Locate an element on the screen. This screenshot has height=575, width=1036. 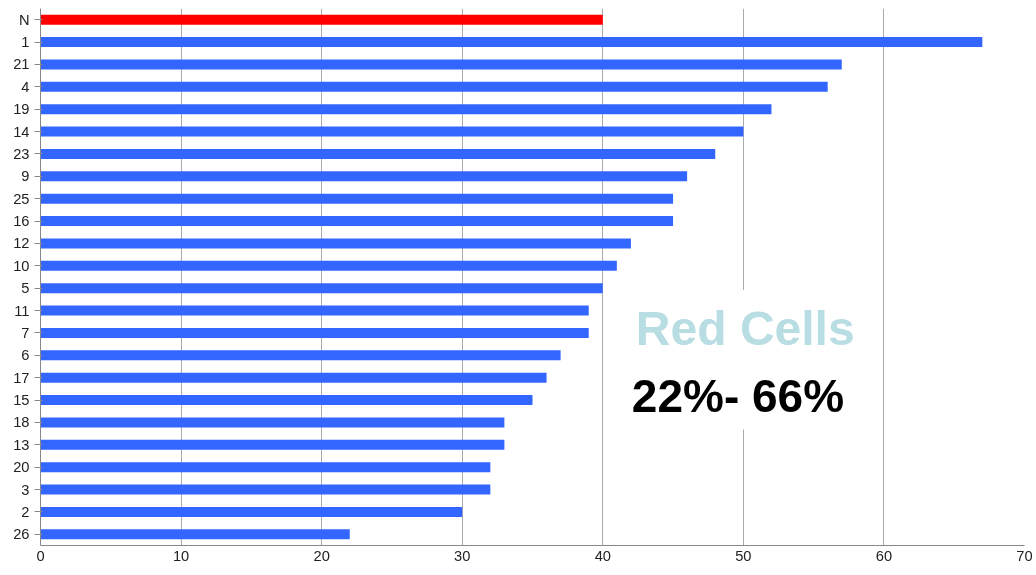
x-tick-label: 30 is located at coordinates (462, 555).